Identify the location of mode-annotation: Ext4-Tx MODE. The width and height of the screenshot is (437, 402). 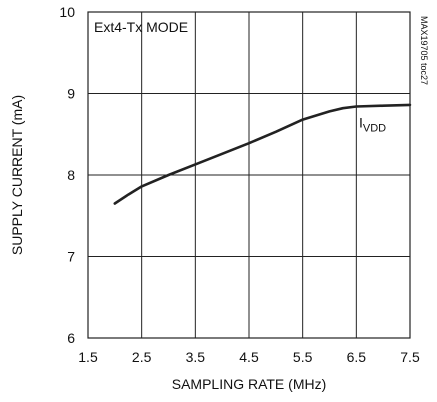
(141, 27).